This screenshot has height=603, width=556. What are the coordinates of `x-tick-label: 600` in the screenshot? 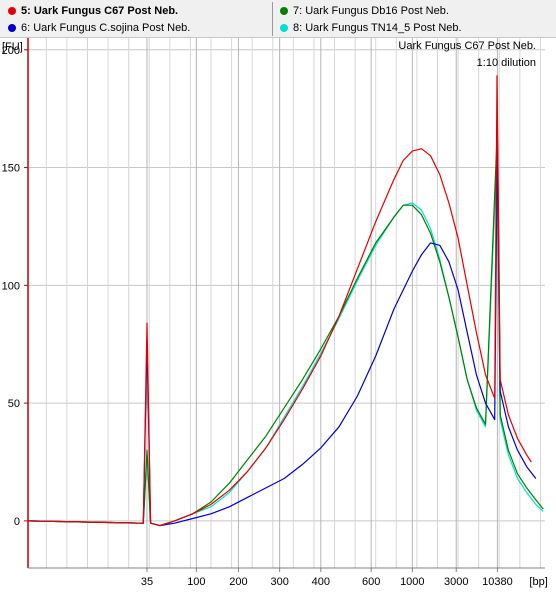 It's located at (371, 582).